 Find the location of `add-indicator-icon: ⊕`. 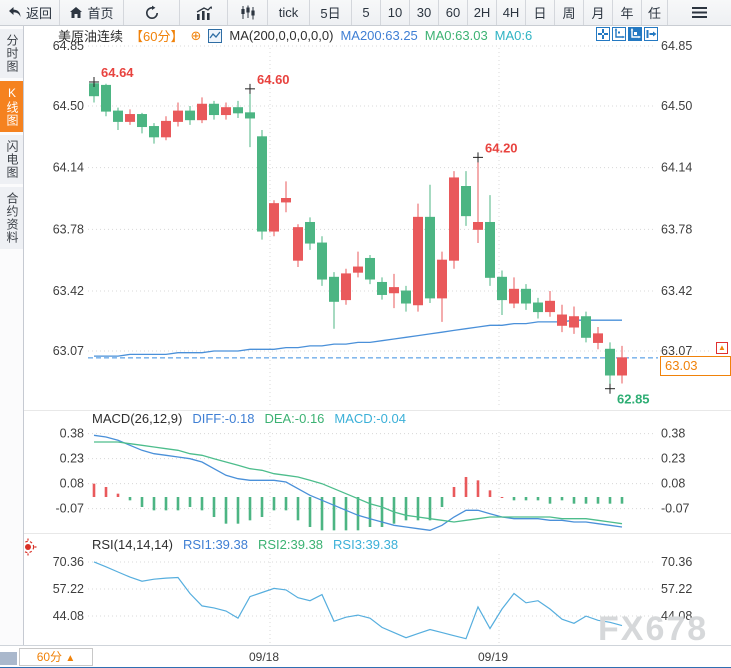

add-indicator-icon: ⊕ is located at coordinates (196, 35).